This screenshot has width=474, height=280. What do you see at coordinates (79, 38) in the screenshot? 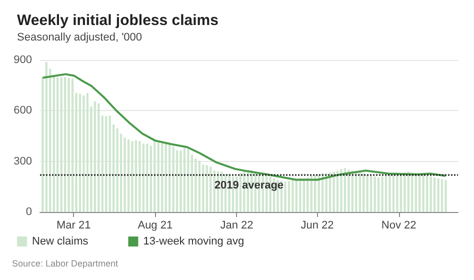
I see `chart-subtitle: Seasonally adjusted, '000` at bounding box center [79, 38].